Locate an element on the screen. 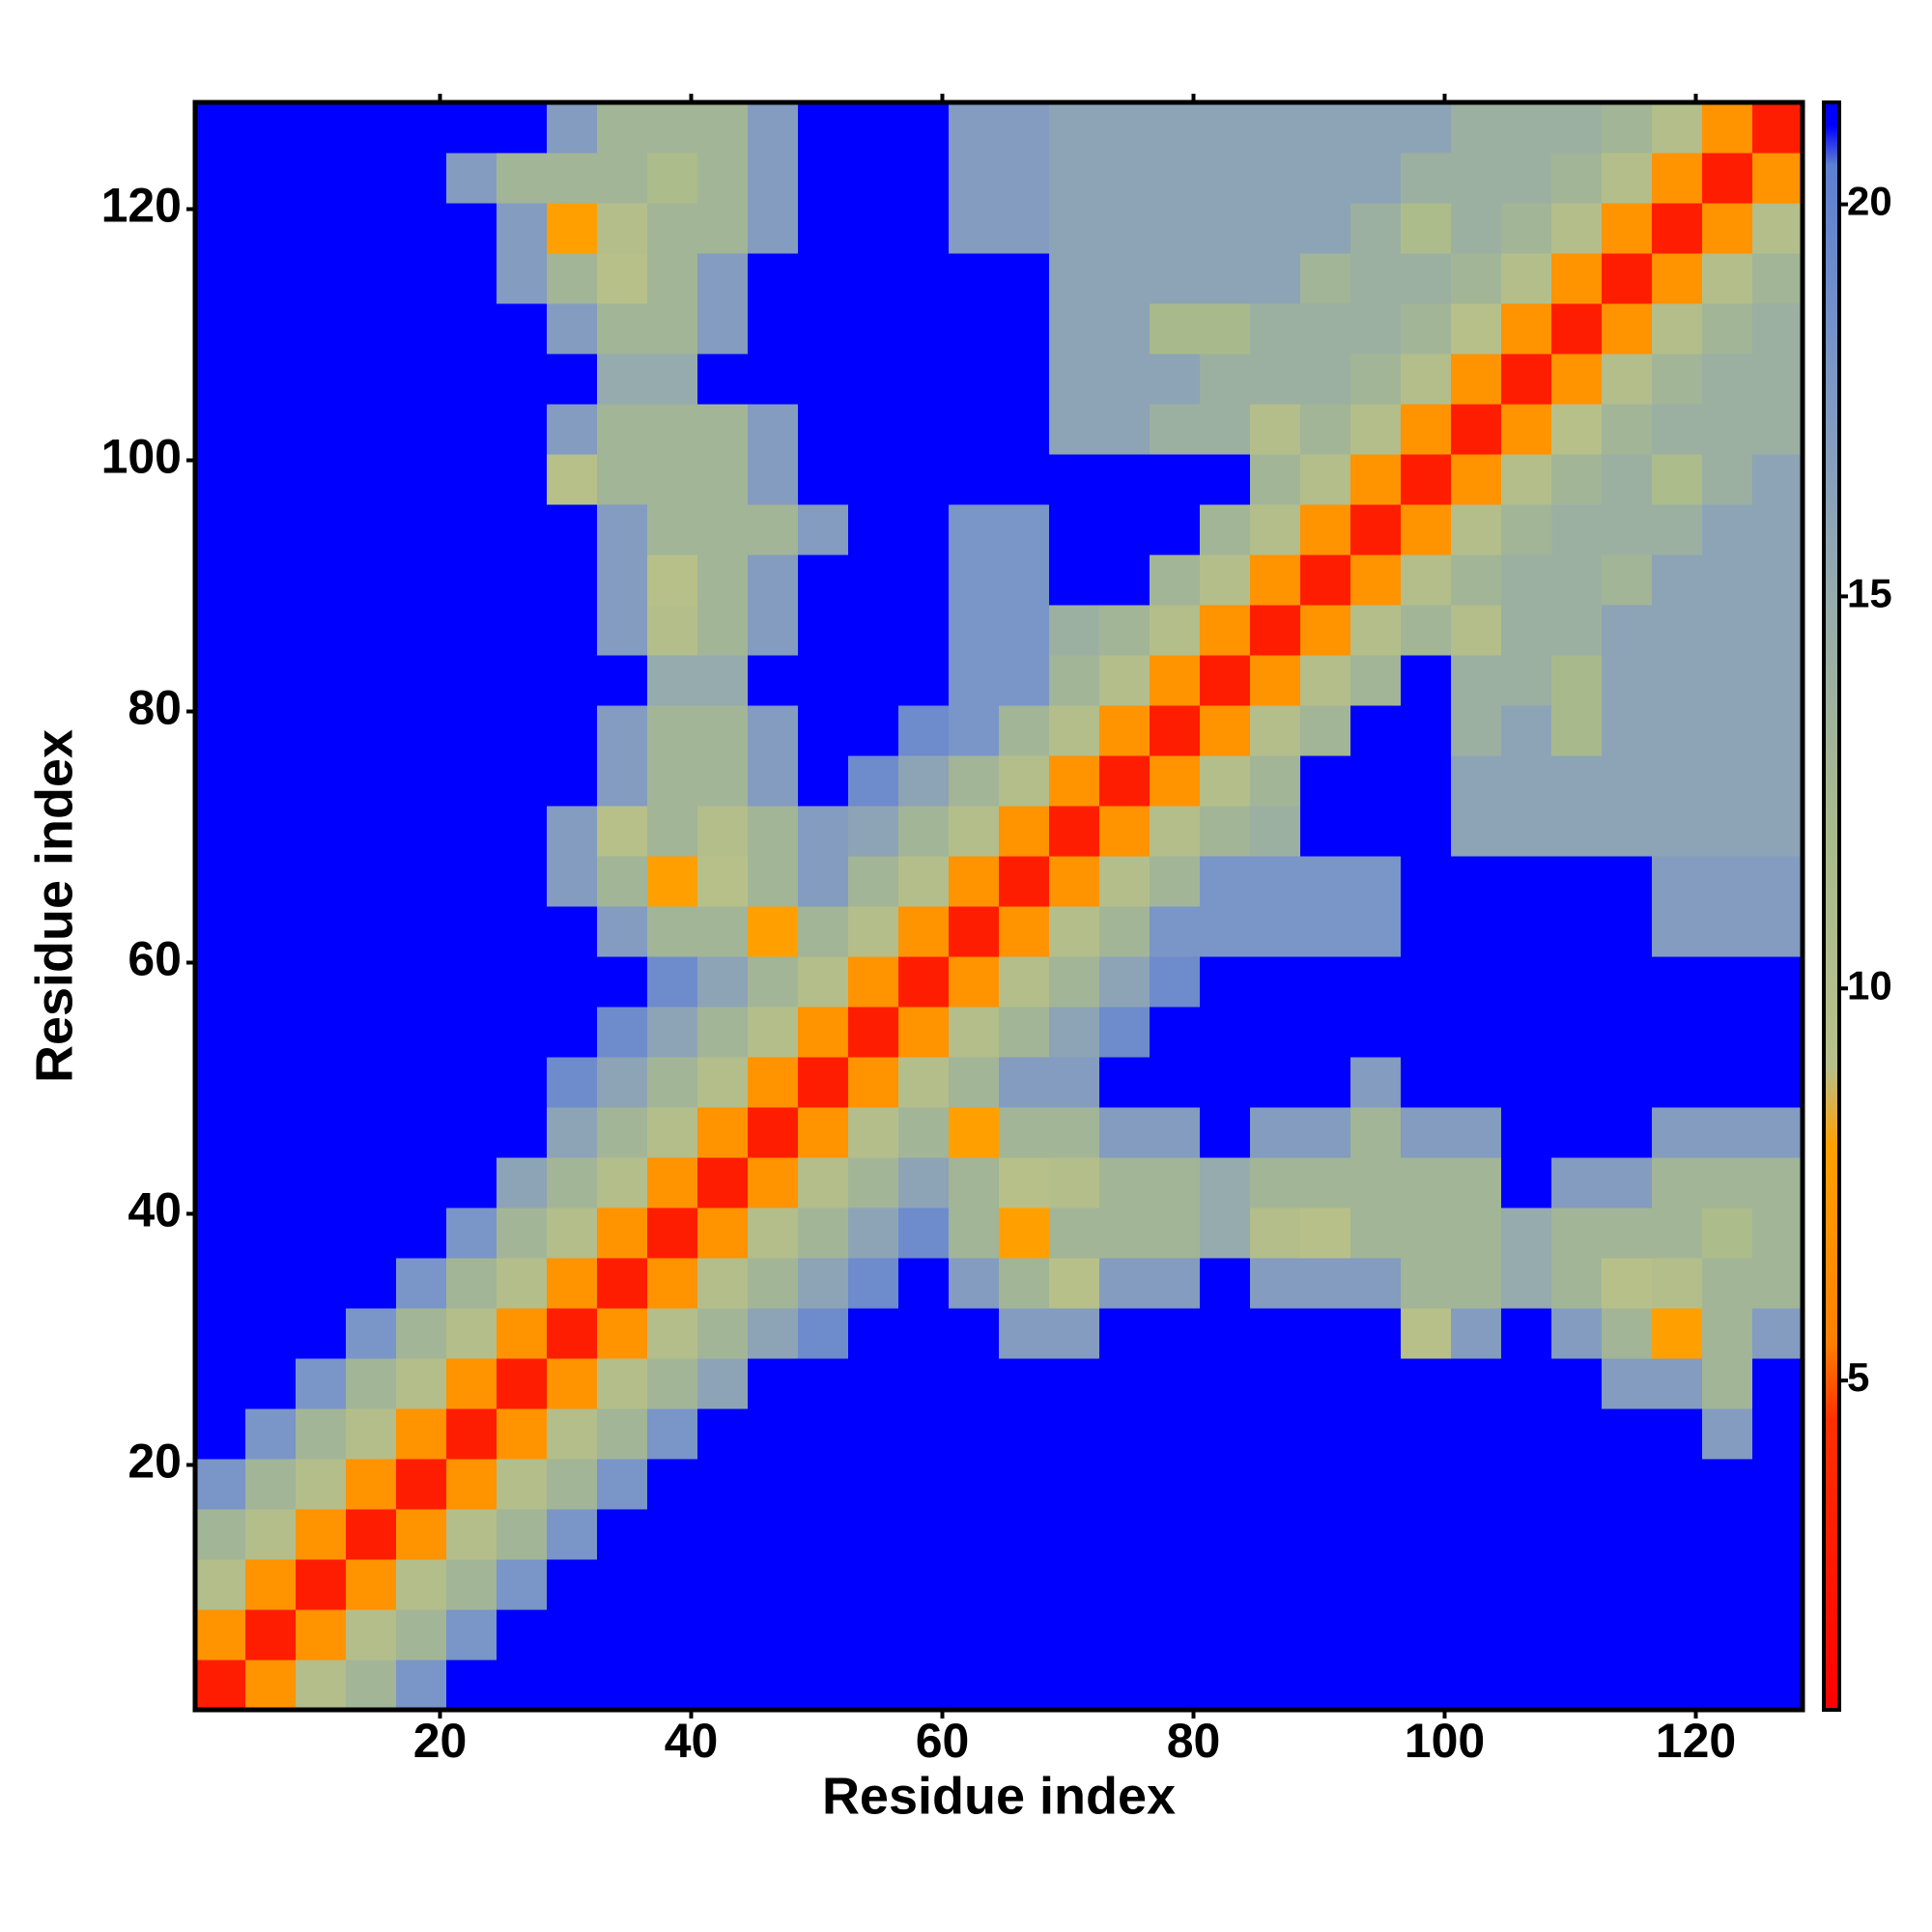  colorbar-tick-label: 10 is located at coordinates (1869, 985).